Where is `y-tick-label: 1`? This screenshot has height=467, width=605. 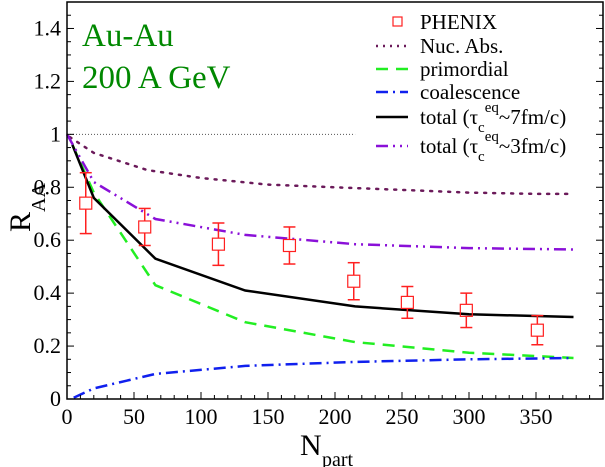 y-tick-label: 1 is located at coordinates (55, 133).